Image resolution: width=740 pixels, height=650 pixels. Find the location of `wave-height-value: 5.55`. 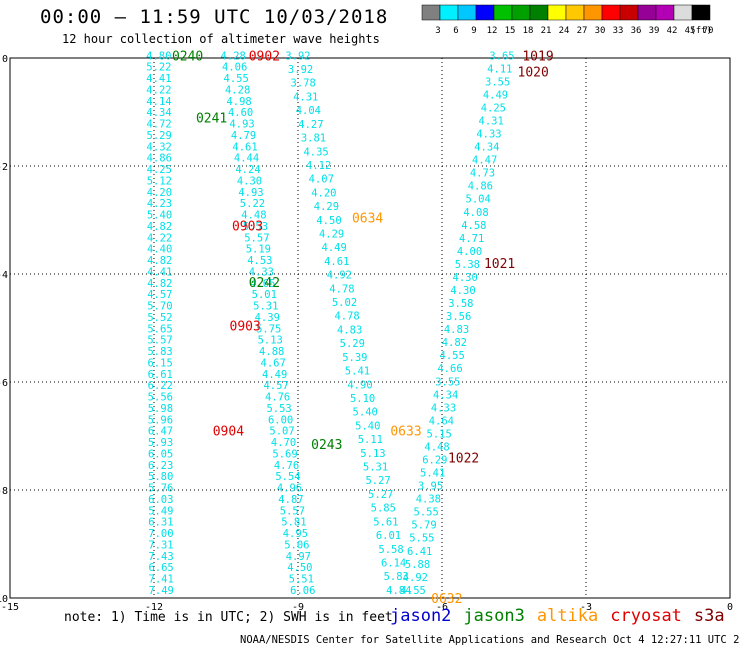

wave-height-value: 5.55 is located at coordinates (421, 539).